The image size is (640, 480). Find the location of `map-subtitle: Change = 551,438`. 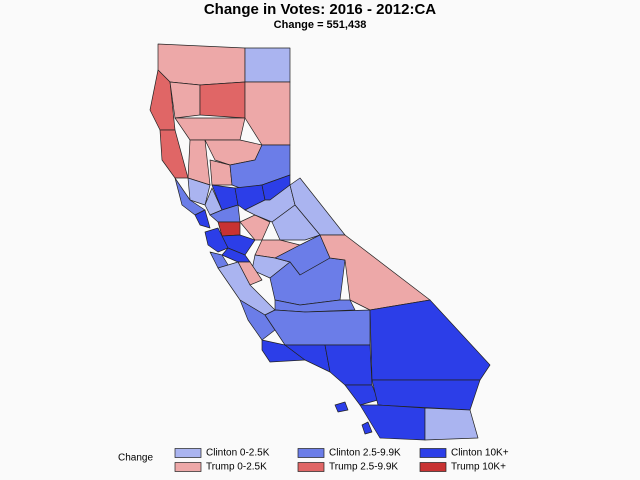

map-subtitle: Change = 551,438 is located at coordinates (320, 25).